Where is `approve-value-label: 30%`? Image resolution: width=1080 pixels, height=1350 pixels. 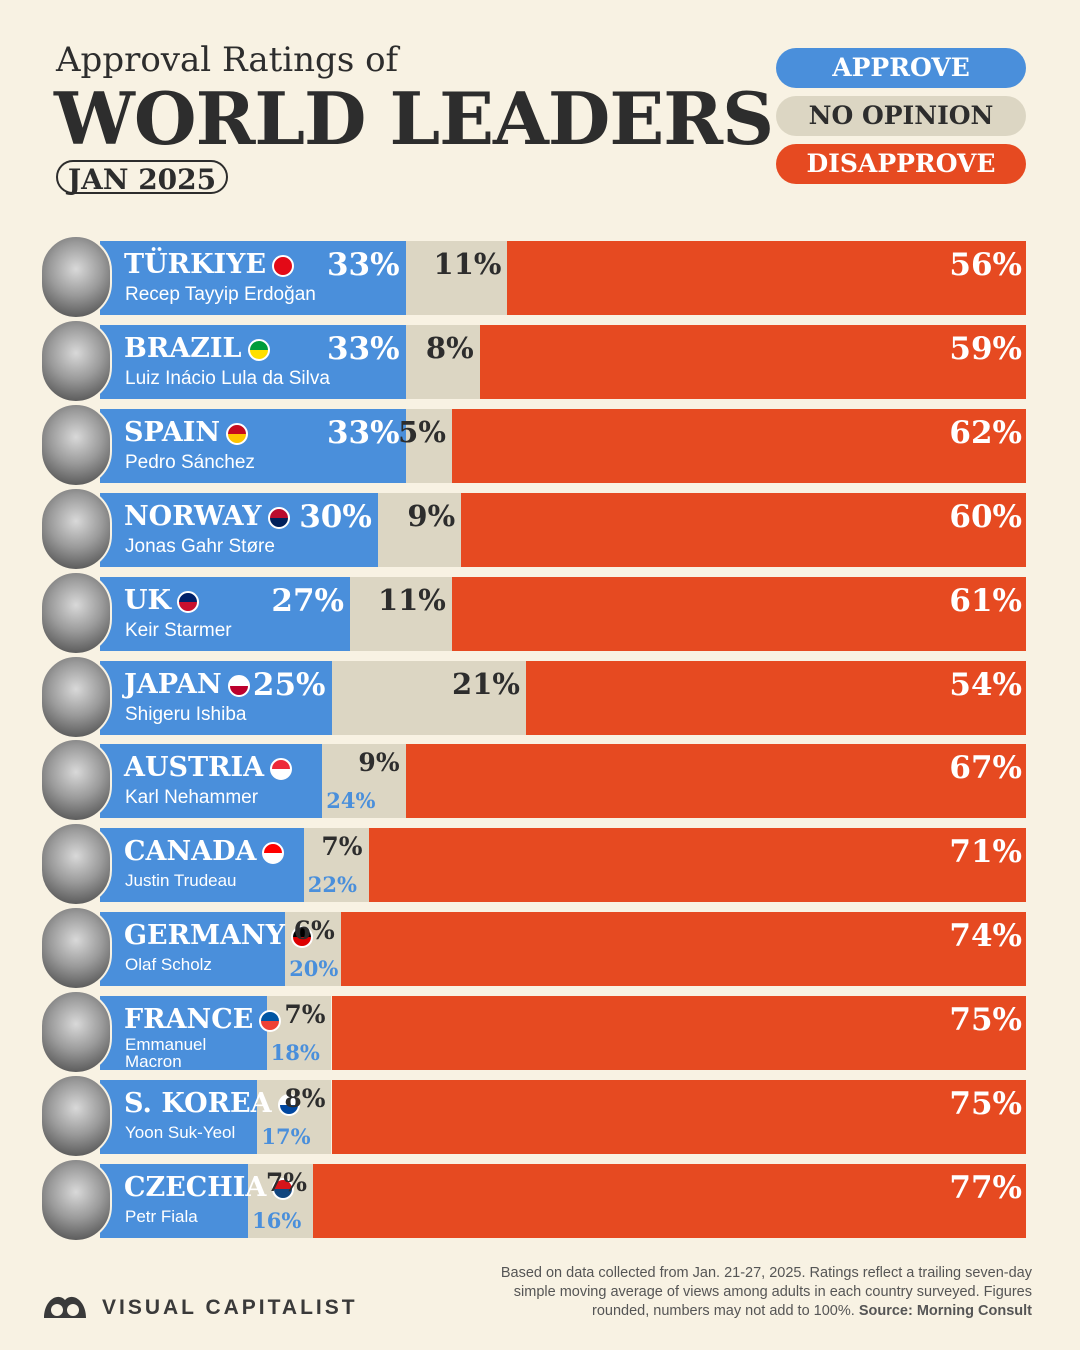 approve-value-label: 30% is located at coordinates (335, 517).